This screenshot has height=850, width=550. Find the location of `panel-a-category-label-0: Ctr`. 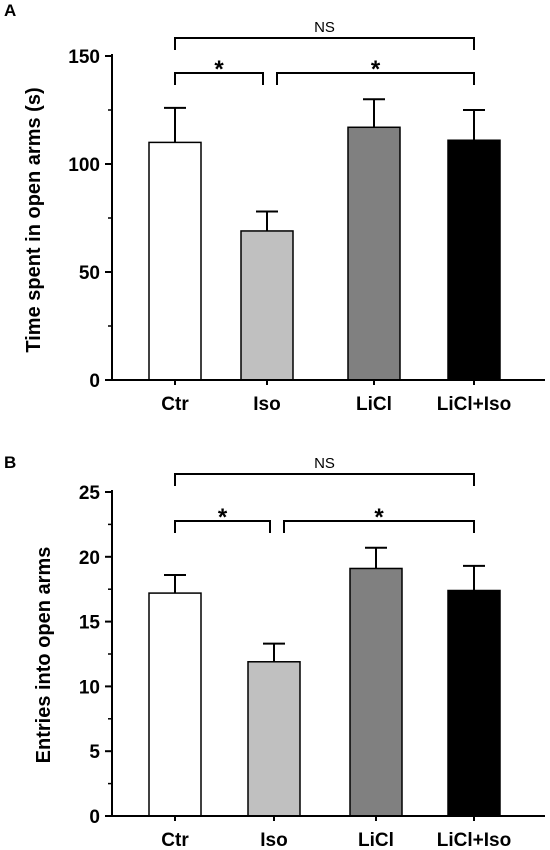

panel-a-category-label-0: Ctr is located at coordinates (175, 404).